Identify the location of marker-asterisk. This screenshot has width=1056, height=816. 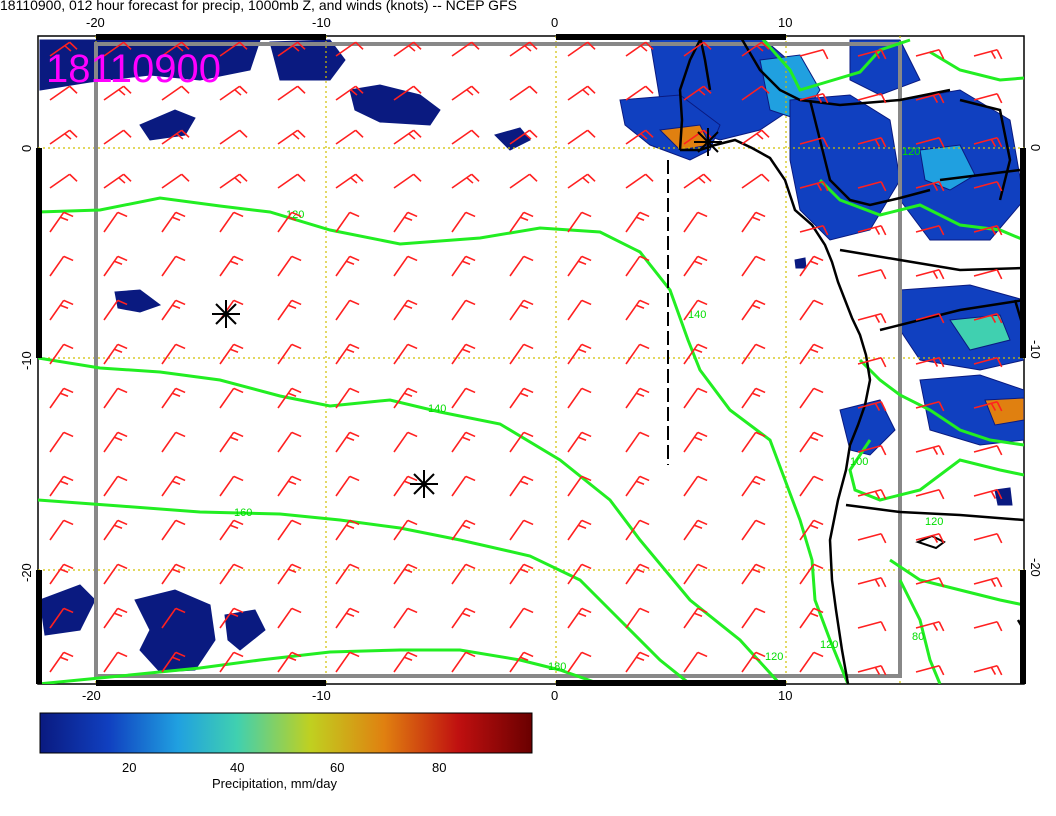
(424, 484).